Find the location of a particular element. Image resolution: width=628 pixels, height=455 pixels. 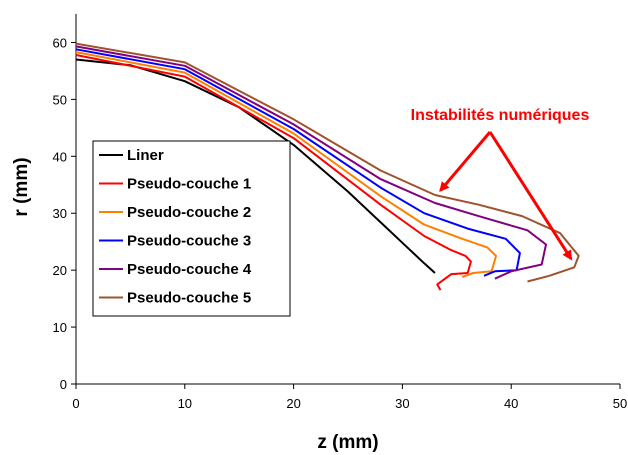

y-axis-title: r (mm) is located at coordinates (21, 186).